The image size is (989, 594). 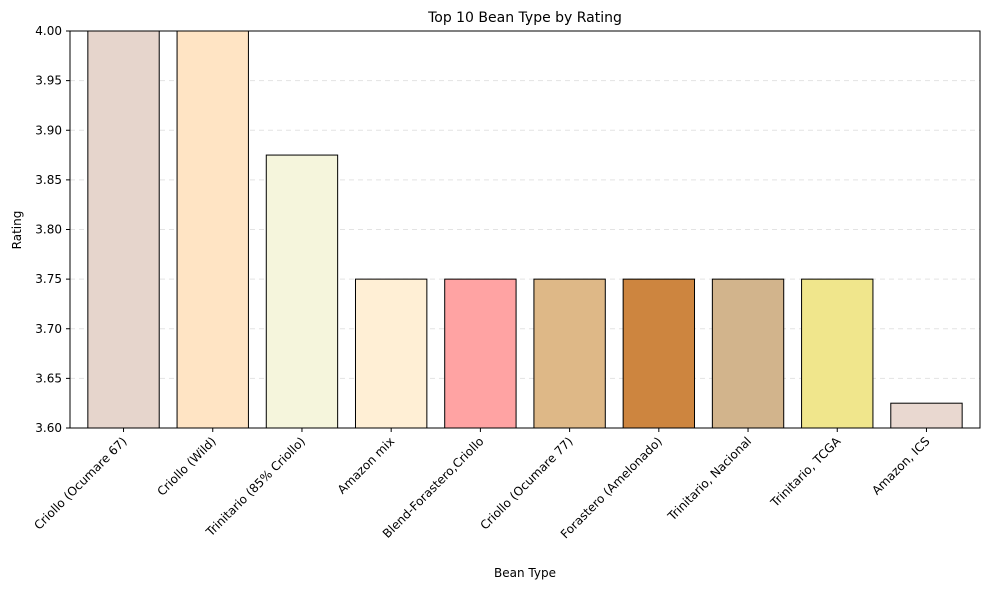 I want to click on x-tick-label: Trinitario (85% Criollo), so click(x=255, y=486).